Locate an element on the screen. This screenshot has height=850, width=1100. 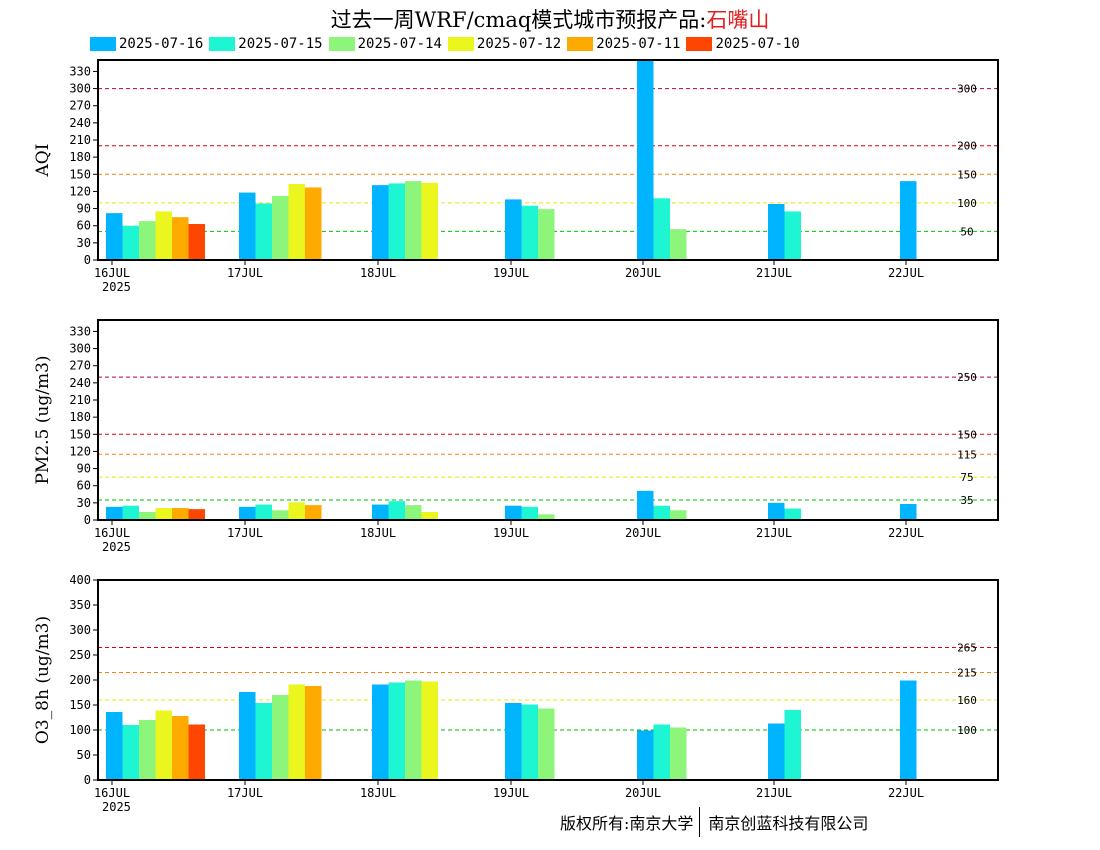
y-axis-label: O3_8h (ug/m3) is located at coordinates (43, 680).